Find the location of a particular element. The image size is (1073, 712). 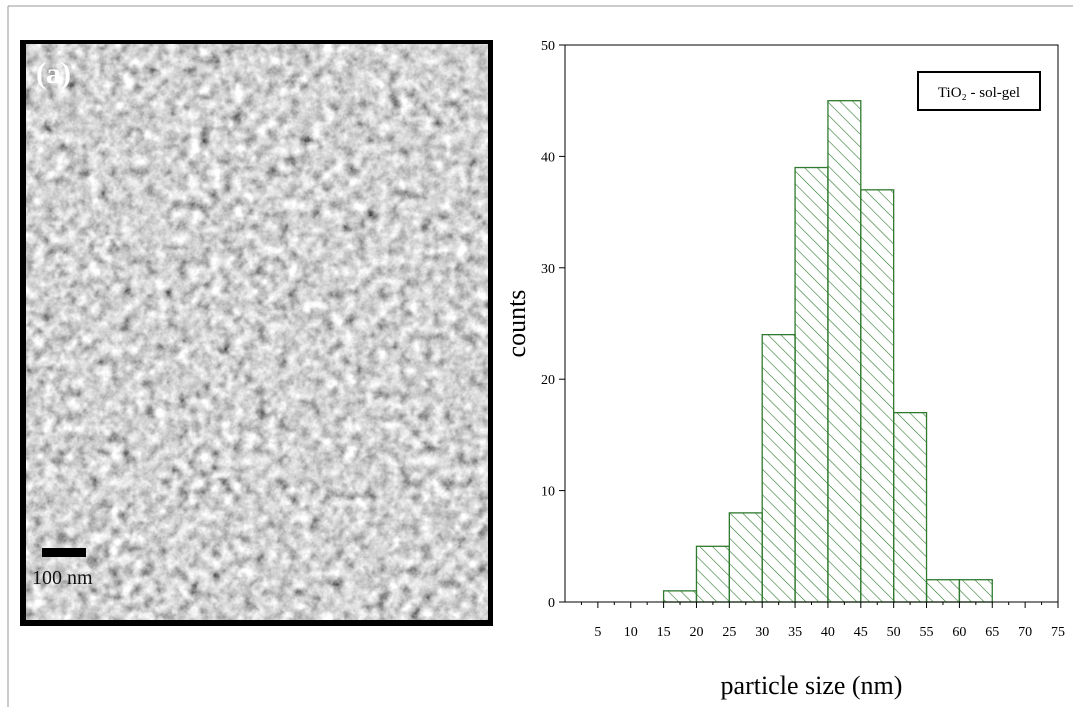

x-tick-label: 30 is located at coordinates (762, 632).